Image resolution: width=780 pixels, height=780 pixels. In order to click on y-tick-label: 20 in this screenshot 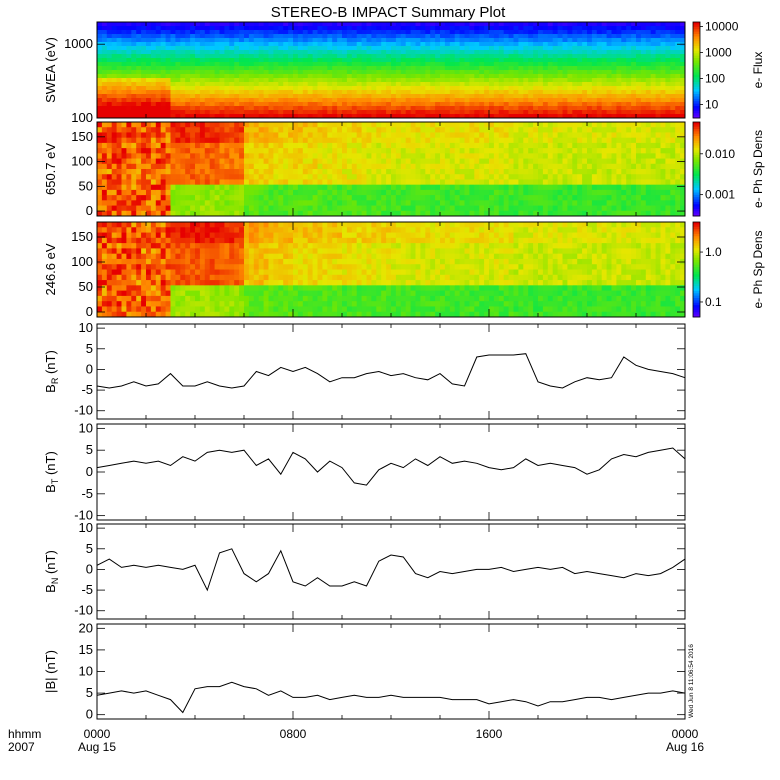, I will do `click(86, 627)`.